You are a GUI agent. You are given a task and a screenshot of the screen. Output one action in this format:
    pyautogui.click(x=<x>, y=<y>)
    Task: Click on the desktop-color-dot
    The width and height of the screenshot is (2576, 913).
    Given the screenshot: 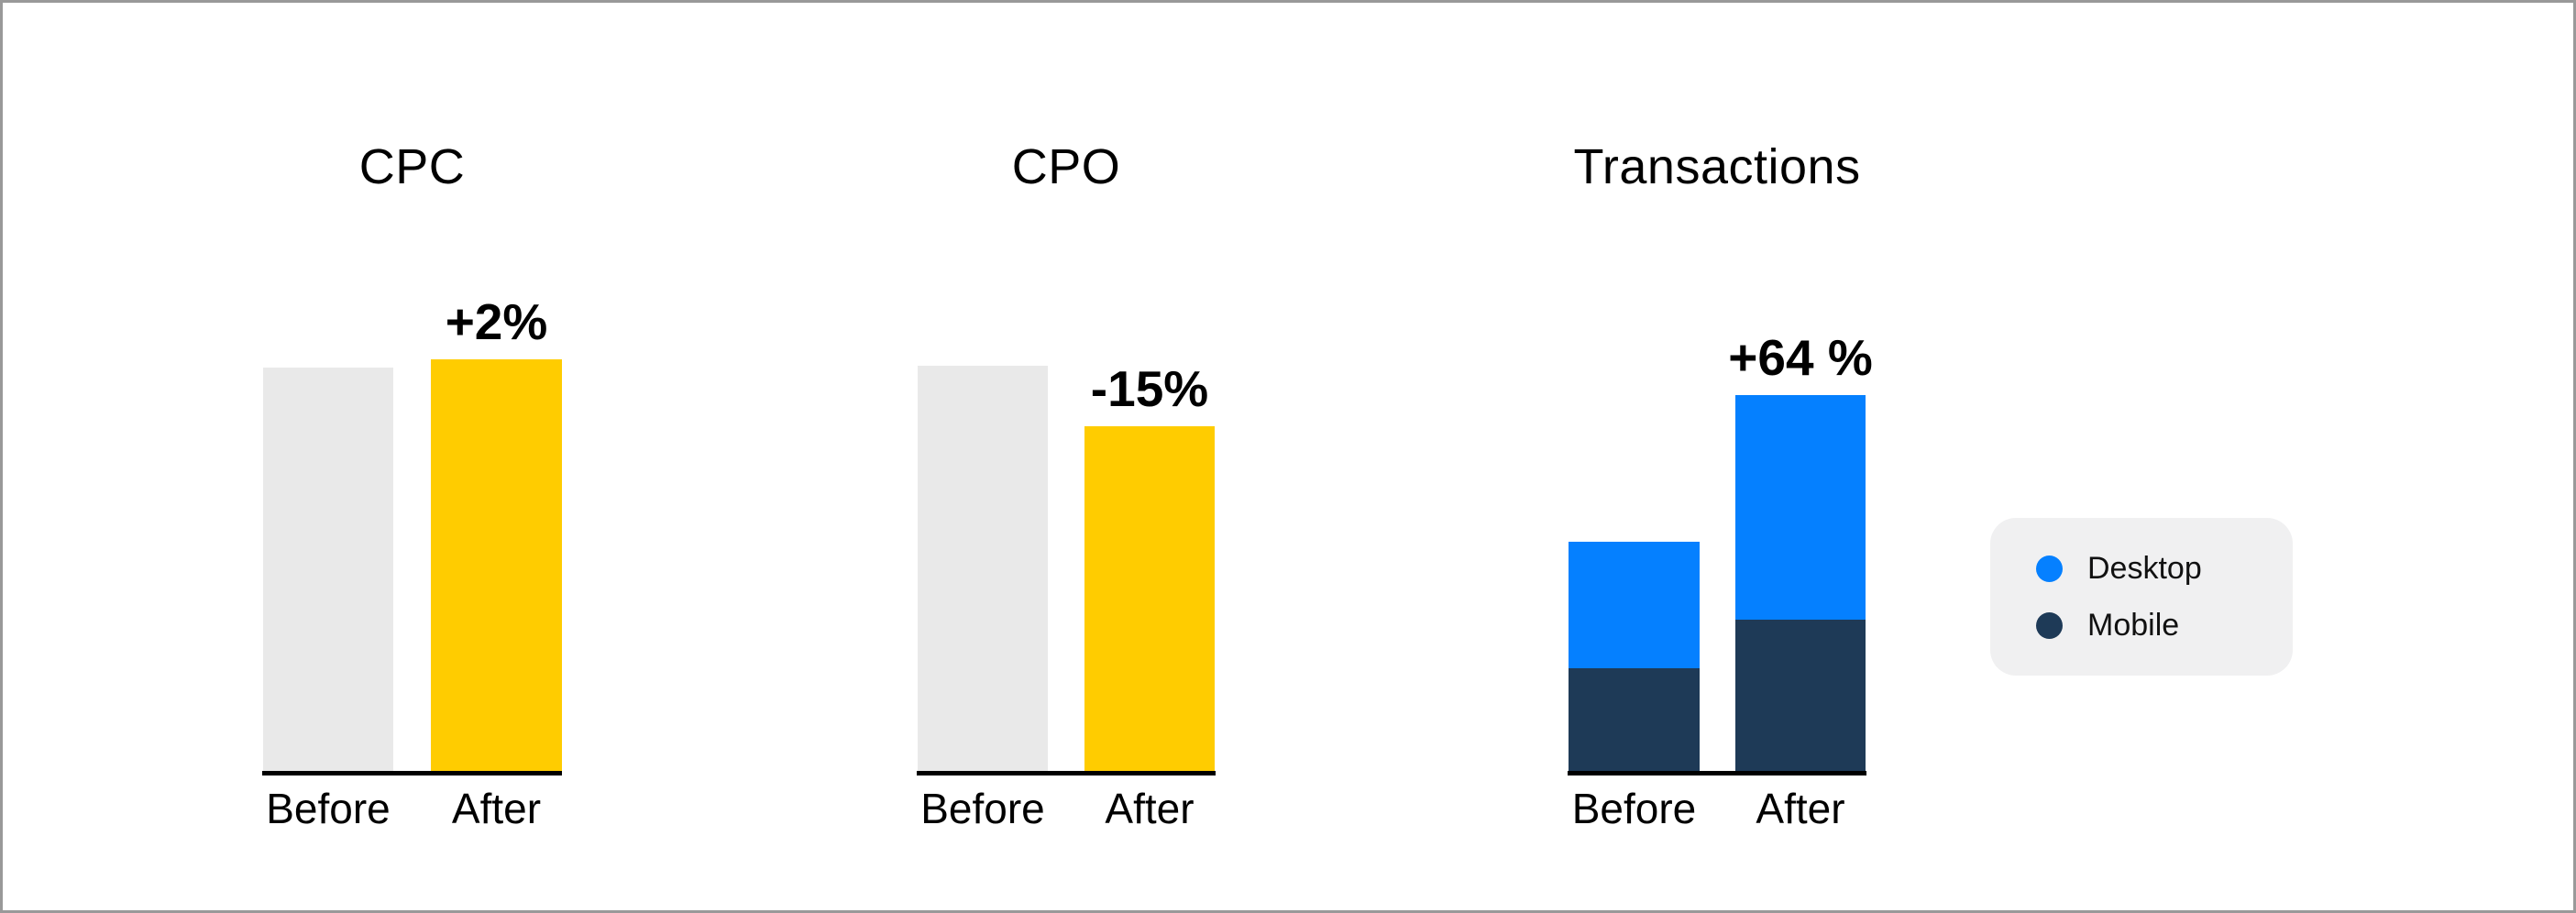 What is the action you would take?
    pyautogui.click(x=2049, y=568)
    